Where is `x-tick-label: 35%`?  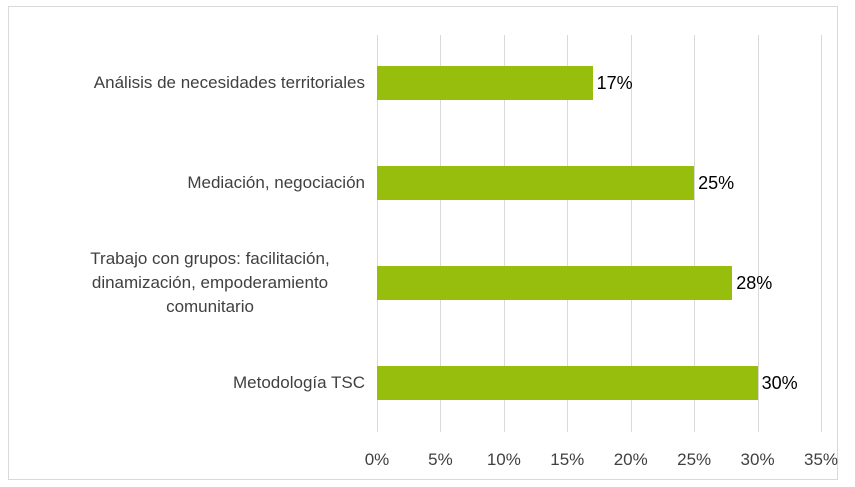 x-tick-label: 35% is located at coordinates (821, 459).